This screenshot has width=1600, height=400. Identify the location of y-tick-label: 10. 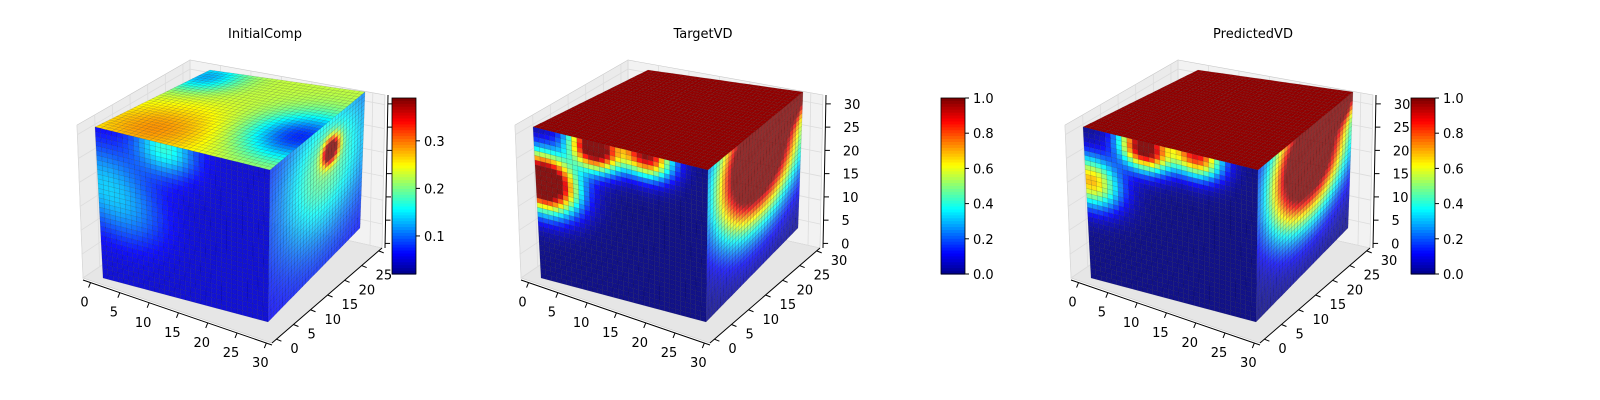
(333, 320).